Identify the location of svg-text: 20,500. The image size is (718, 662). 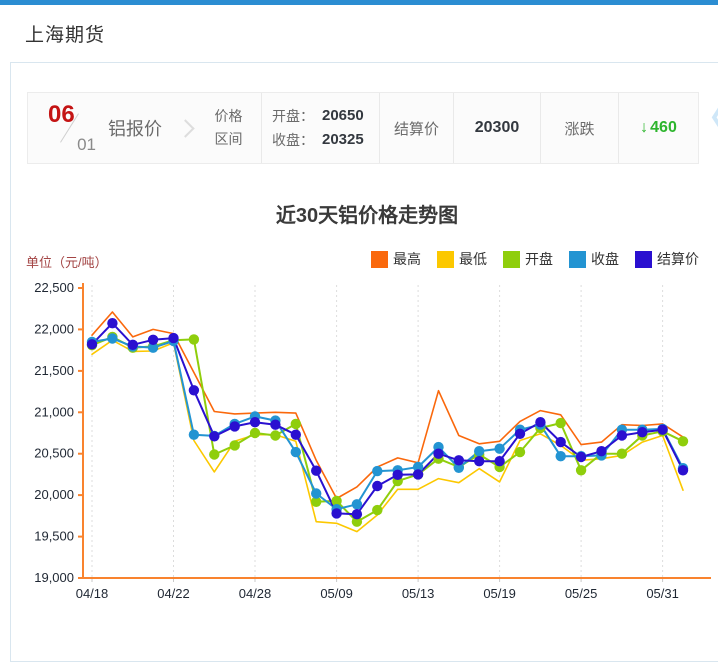
(54, 453).